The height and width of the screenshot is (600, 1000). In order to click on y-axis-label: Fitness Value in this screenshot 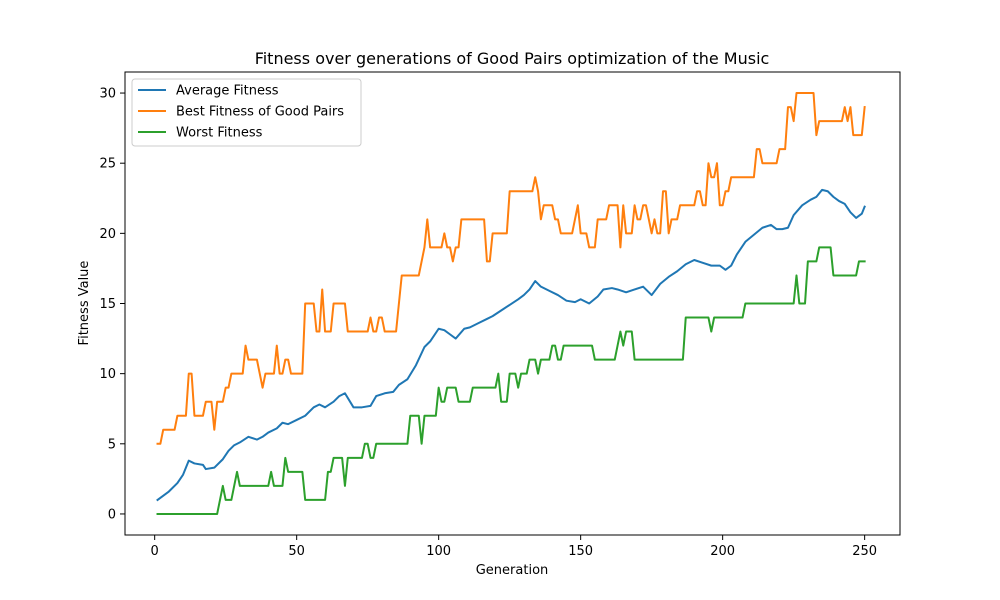, I will do `click(84, 303)`.